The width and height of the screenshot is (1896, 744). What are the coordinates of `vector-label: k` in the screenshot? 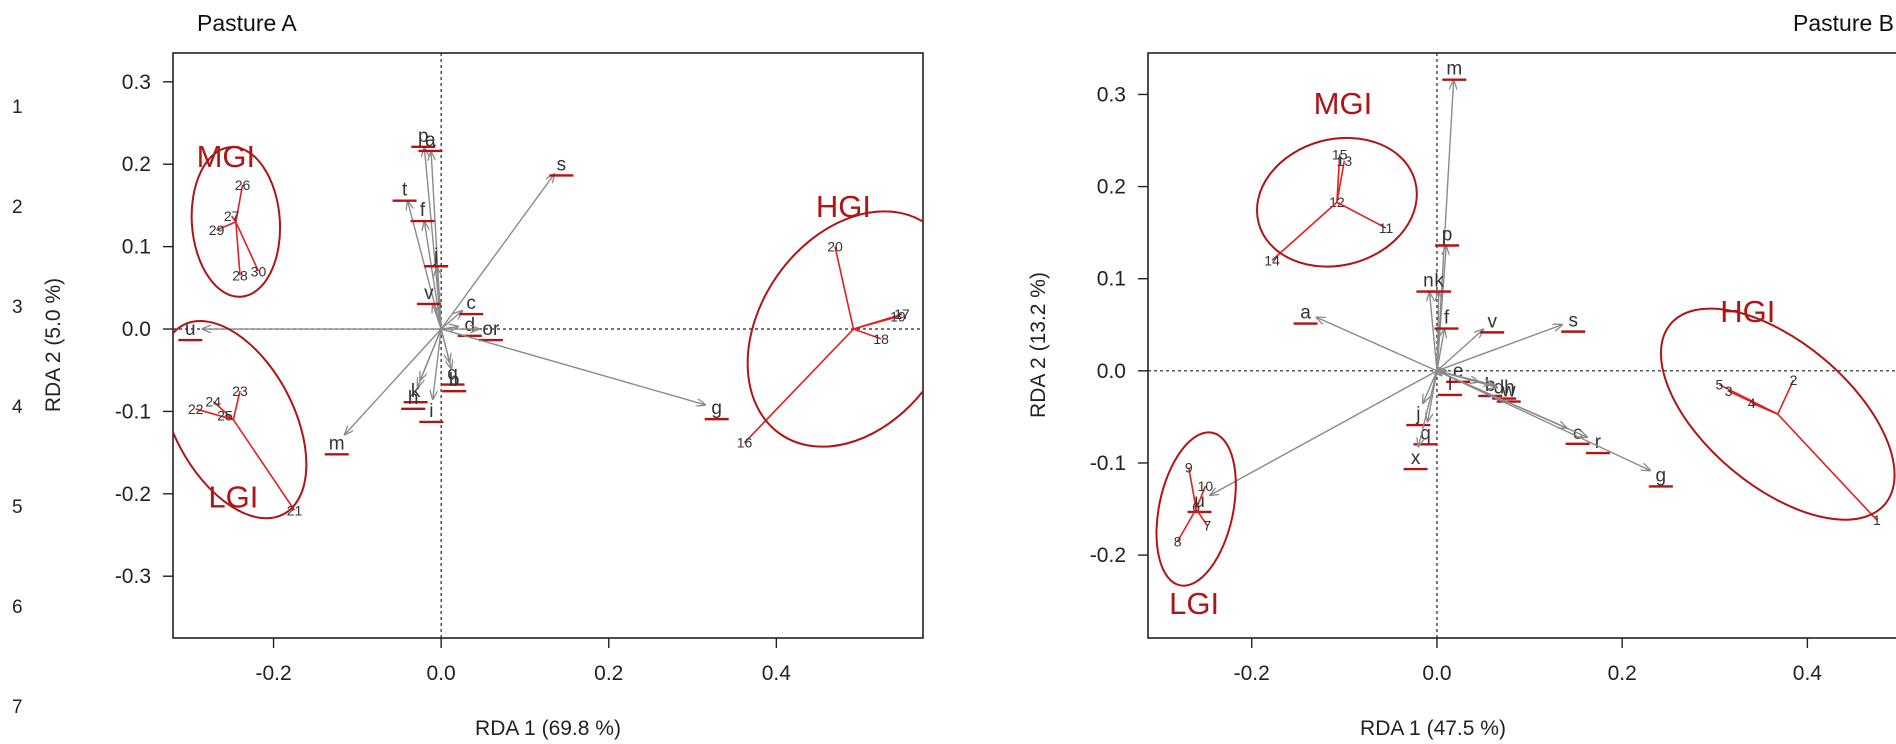 It's located at (416, 391).